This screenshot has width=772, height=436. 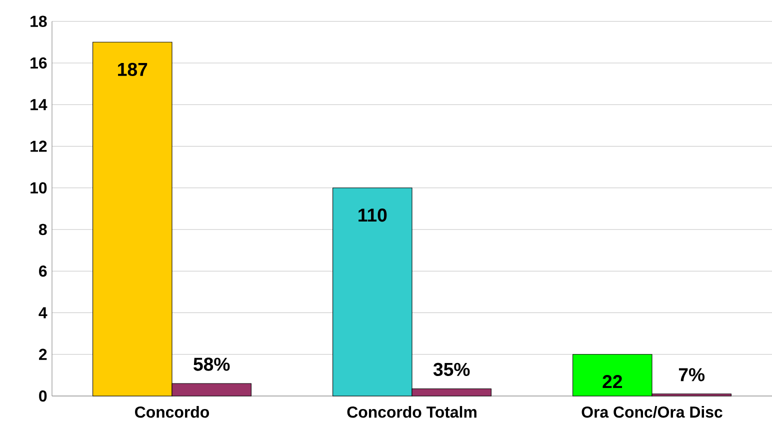 What do you see at coordinates (652, 412) in the screenshot?
I see `x-tick-label: Ora Conc/Ora Disc` at bounding box center [652, 412].